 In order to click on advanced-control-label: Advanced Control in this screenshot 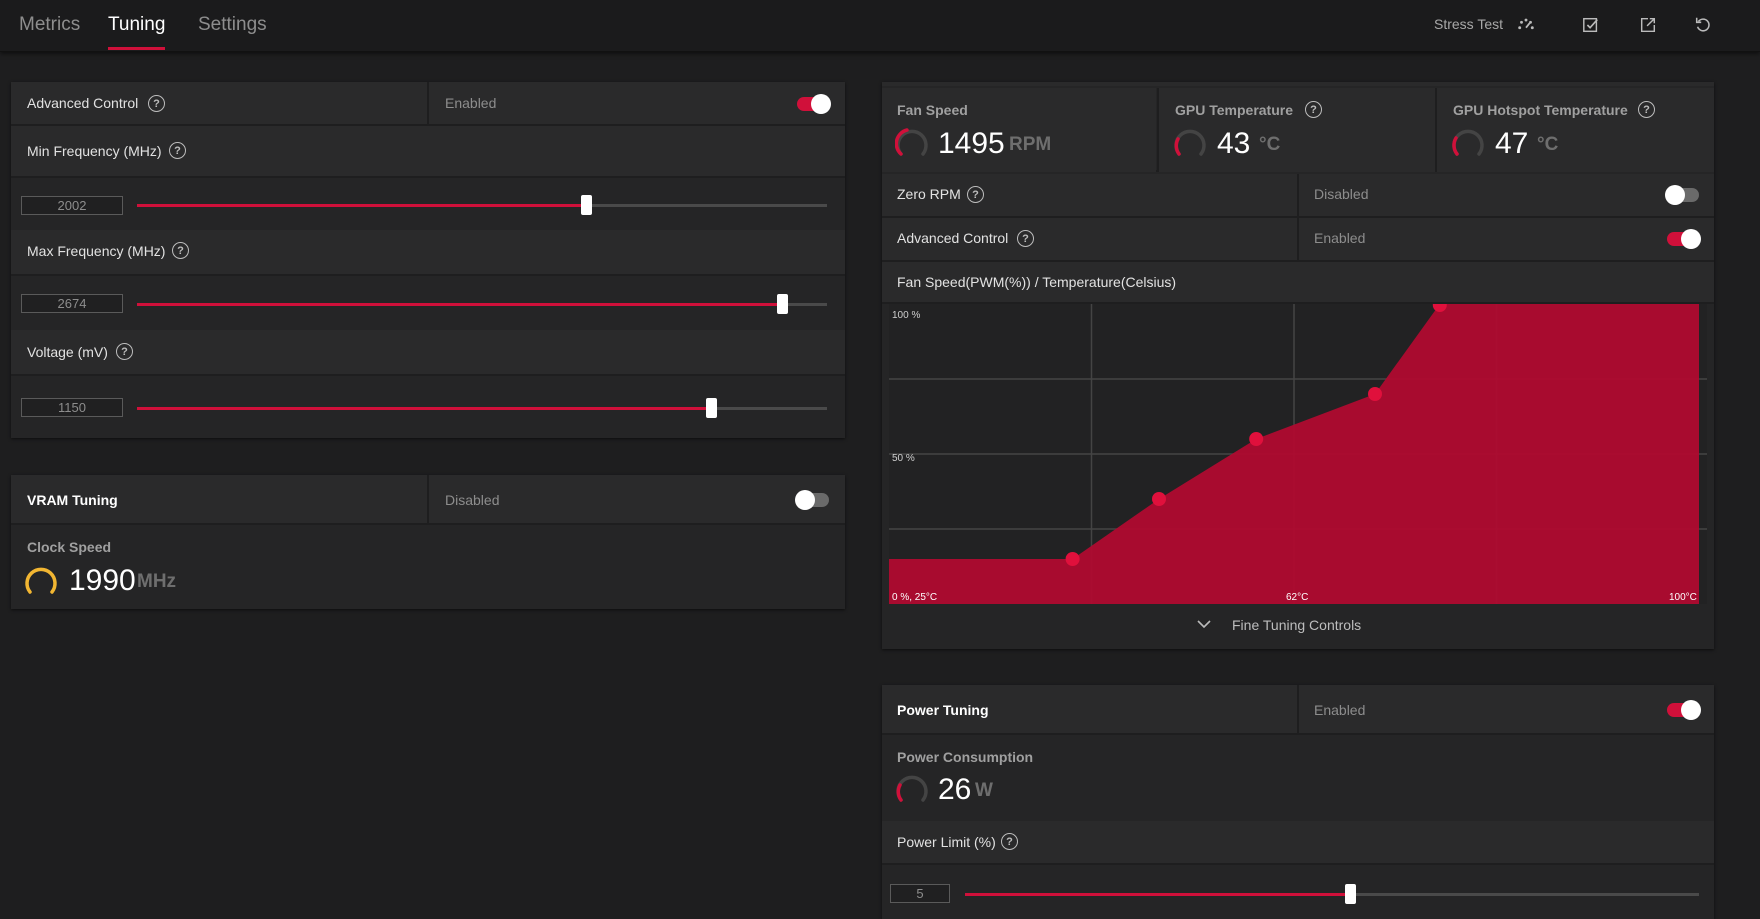, I will do `click(83, 103)`.